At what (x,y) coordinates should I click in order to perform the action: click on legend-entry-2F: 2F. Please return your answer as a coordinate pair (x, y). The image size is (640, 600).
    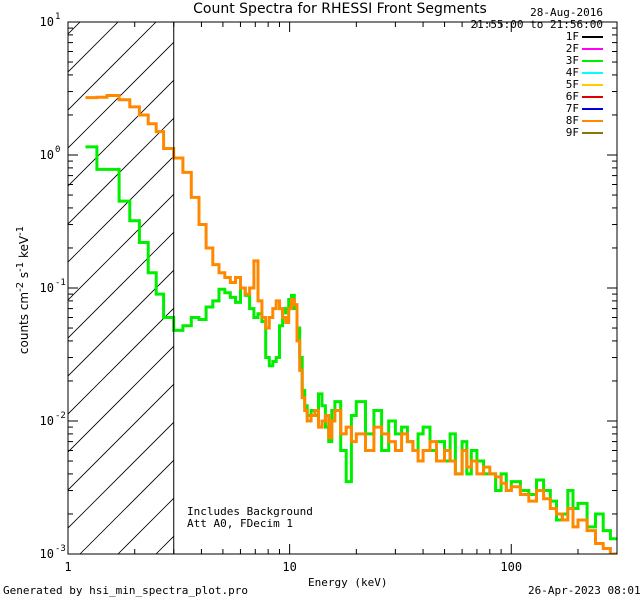
    Looking at the image, I should click on (537, 49).